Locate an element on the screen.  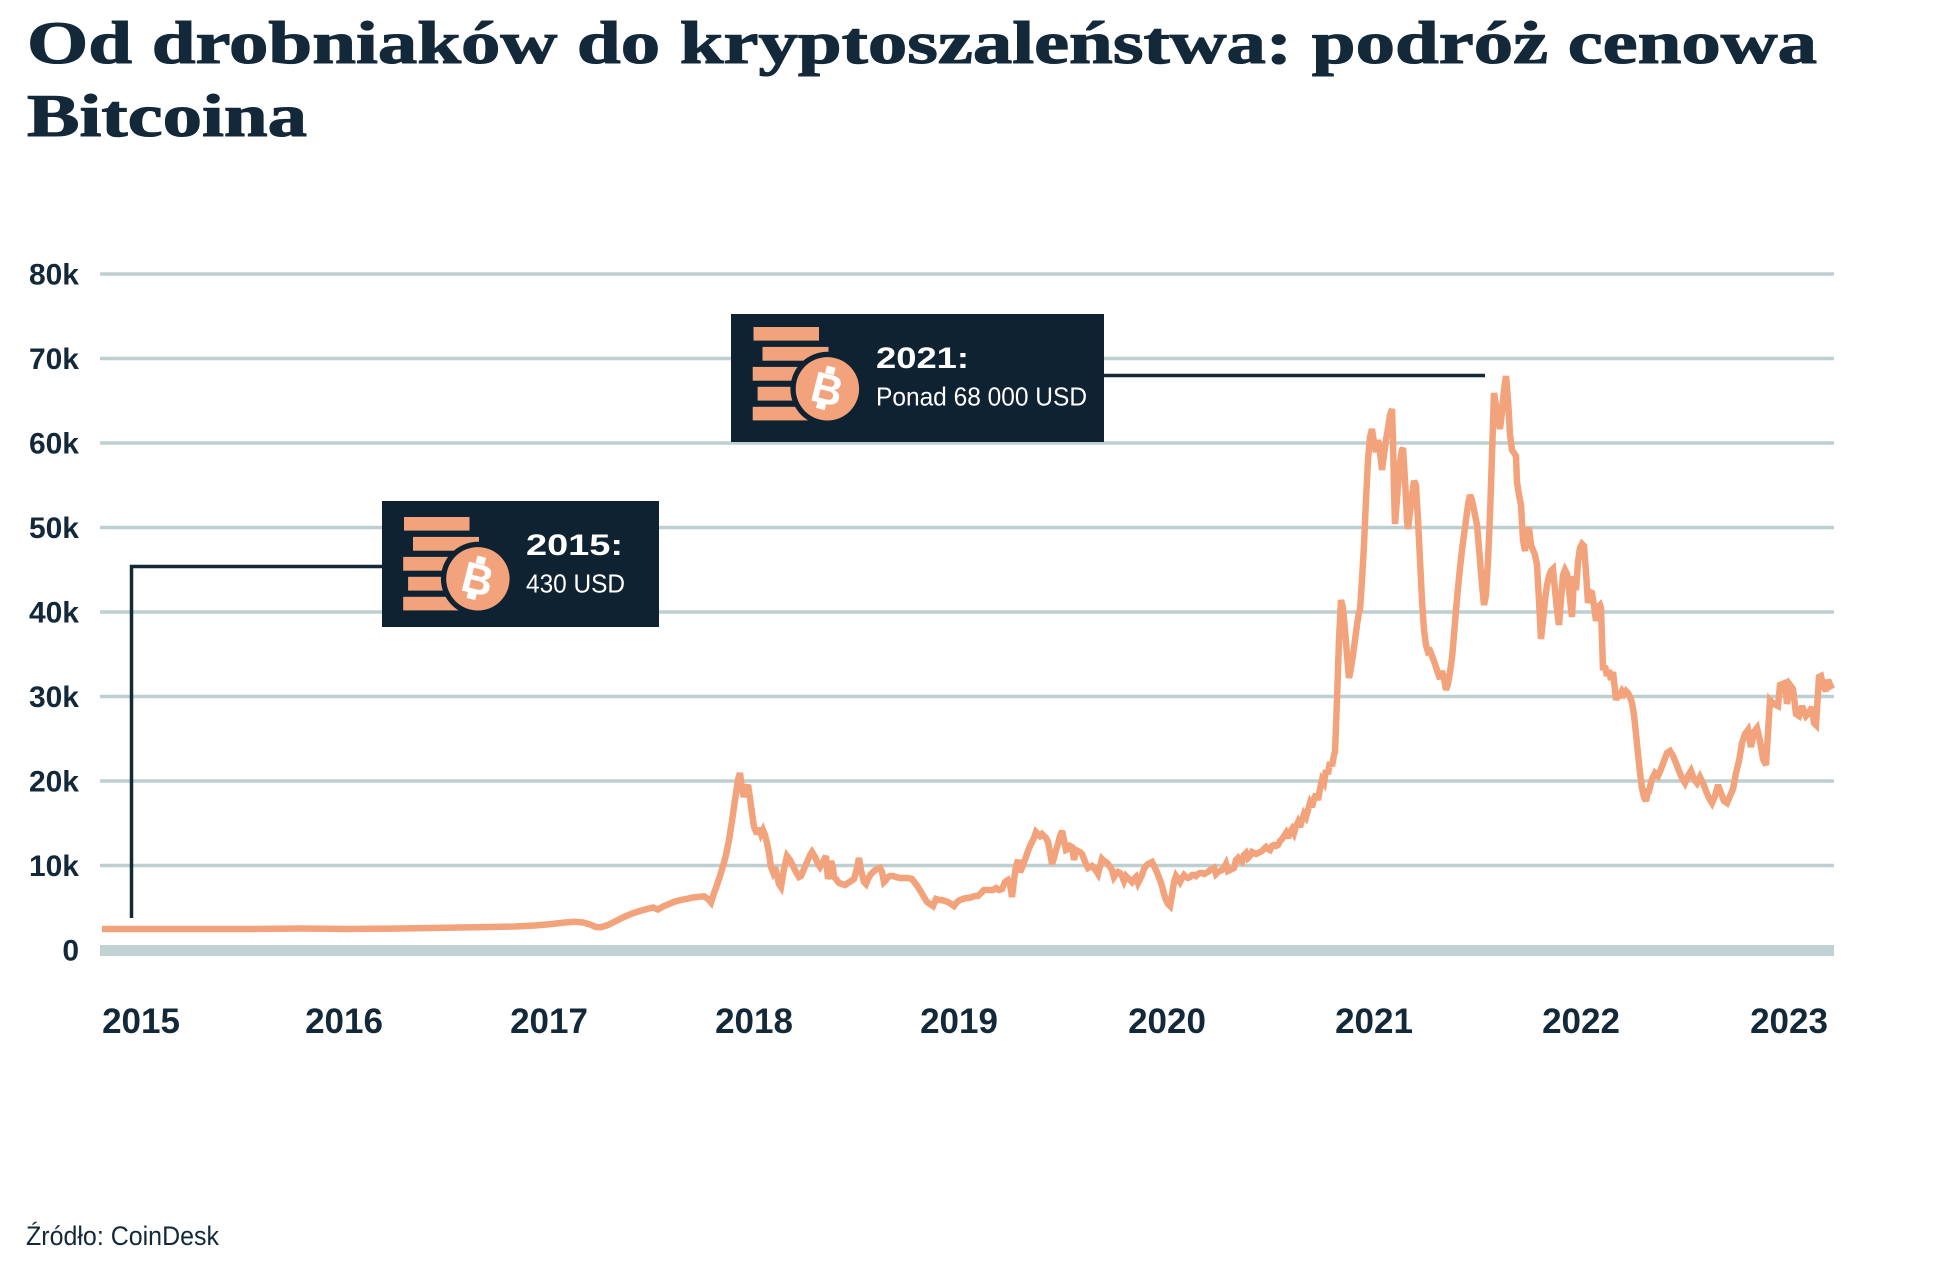
svg-text: 20k is located at coordinates (54, 782).